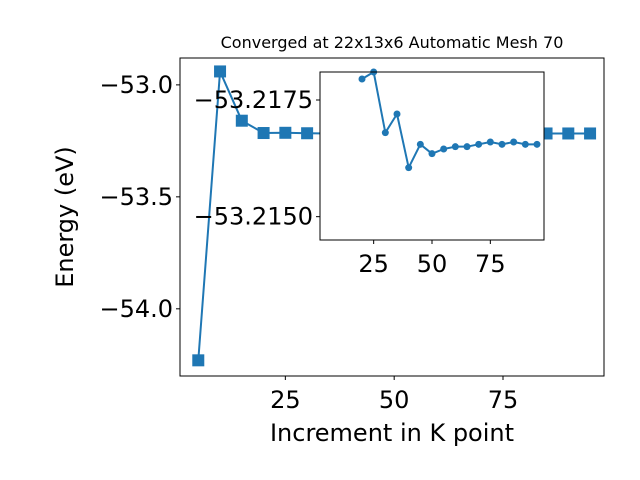 This screenshot has height=480, width=640. Describe the element at coordinates (253, 100) in the screenshot. I see `inset-y-tick-label: −53.2175` at that location.